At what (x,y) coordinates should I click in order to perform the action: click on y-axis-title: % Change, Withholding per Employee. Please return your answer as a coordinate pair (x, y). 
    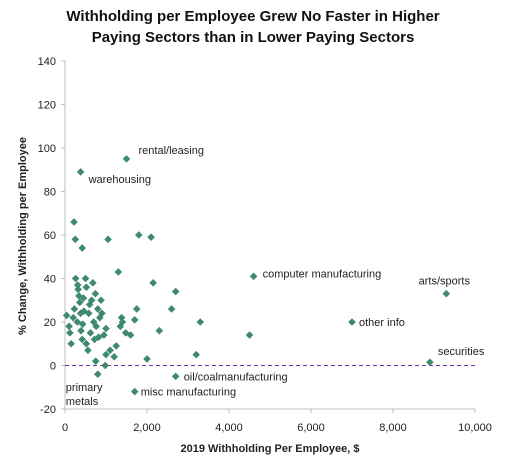
    Looking at the image, I should click on (23, 236).